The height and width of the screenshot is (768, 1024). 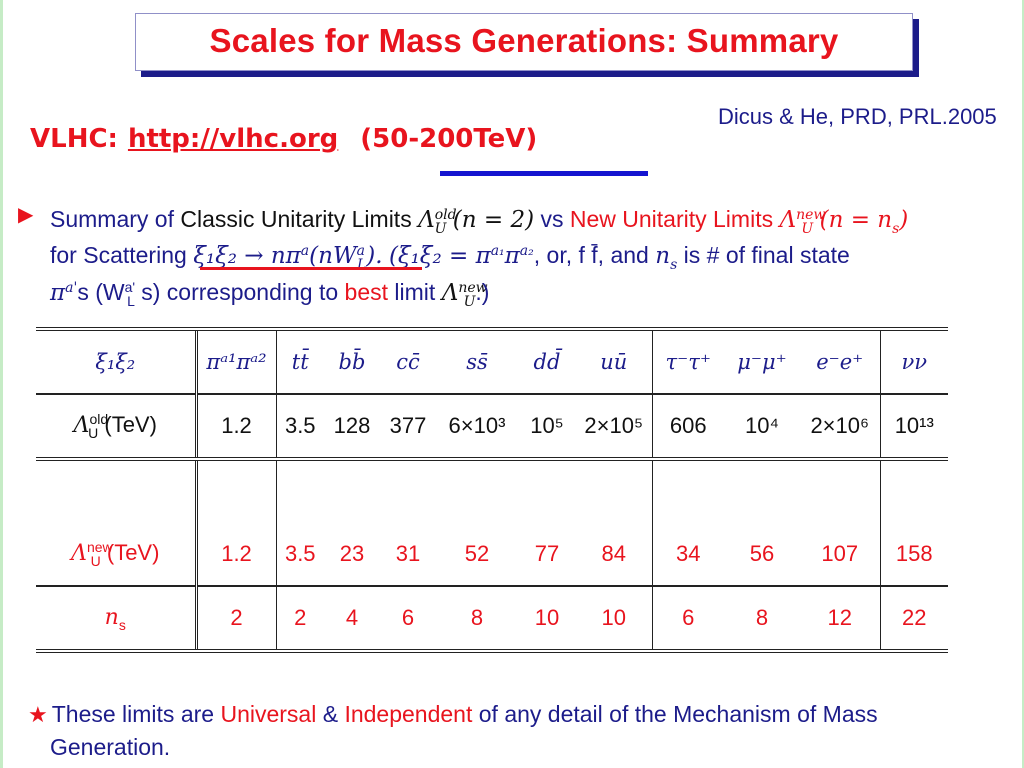 What do you see at coordinates (688, 362) in the screenshot?
I see `header-cell: τ⁻τ⁺` at bounding box center [688, 362].